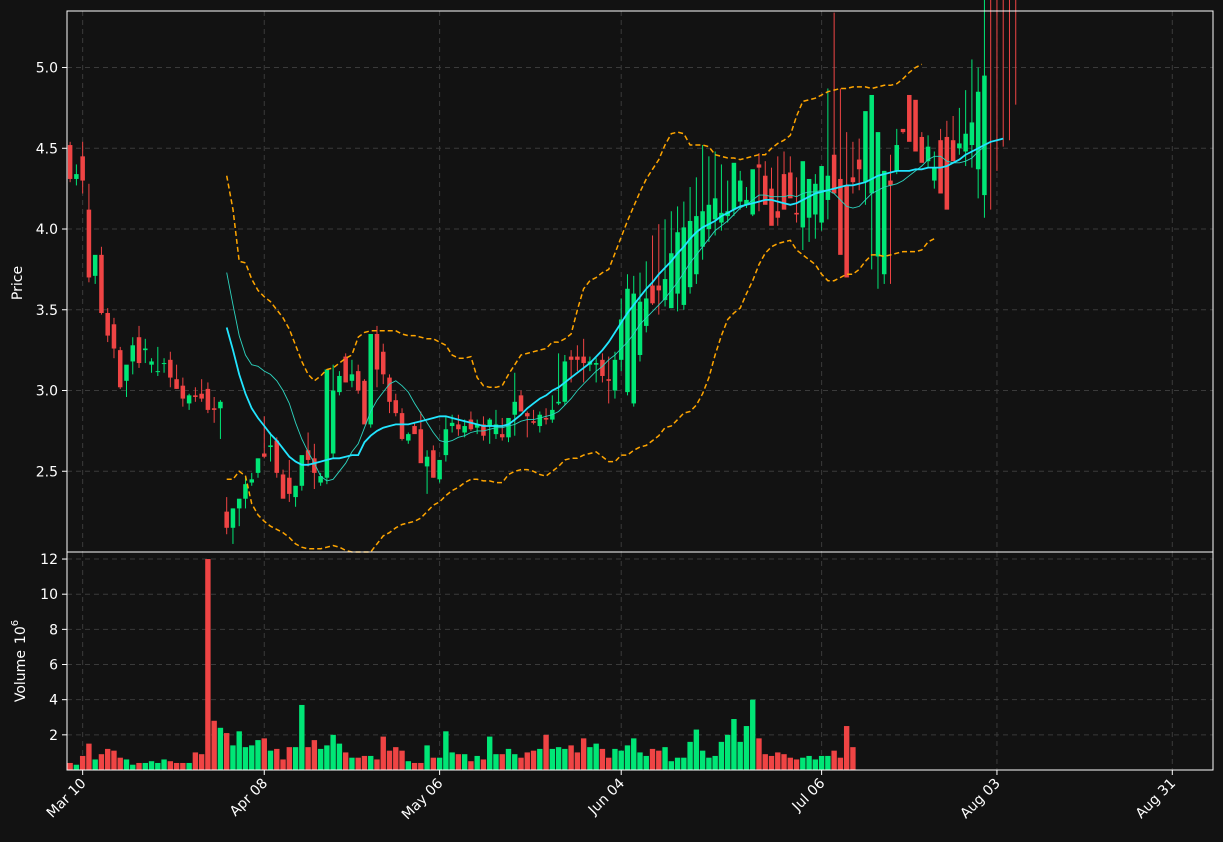  I want to click on volume-tick-label: 4, so click(53, 701).